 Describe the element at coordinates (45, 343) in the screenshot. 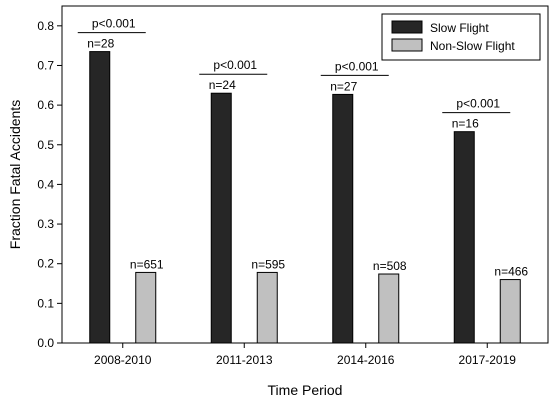

I see `y-tick-label: 0.0` at that location.